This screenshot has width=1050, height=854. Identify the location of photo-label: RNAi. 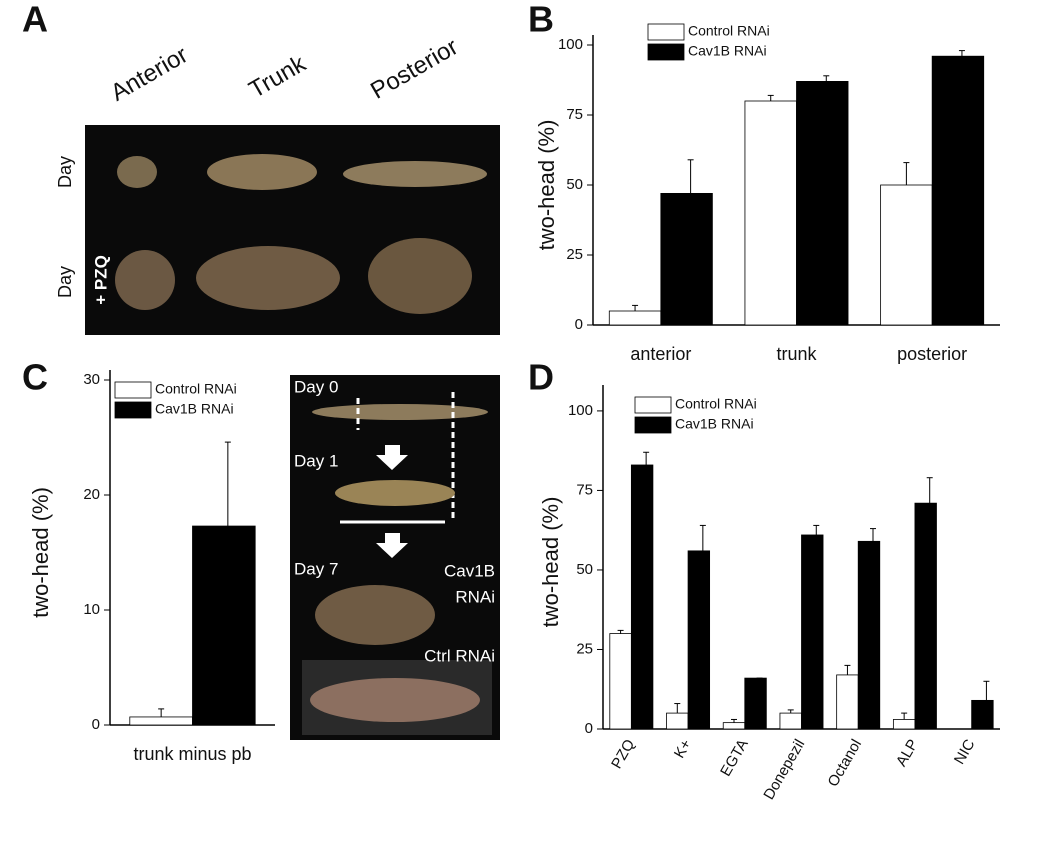
(475, 596).